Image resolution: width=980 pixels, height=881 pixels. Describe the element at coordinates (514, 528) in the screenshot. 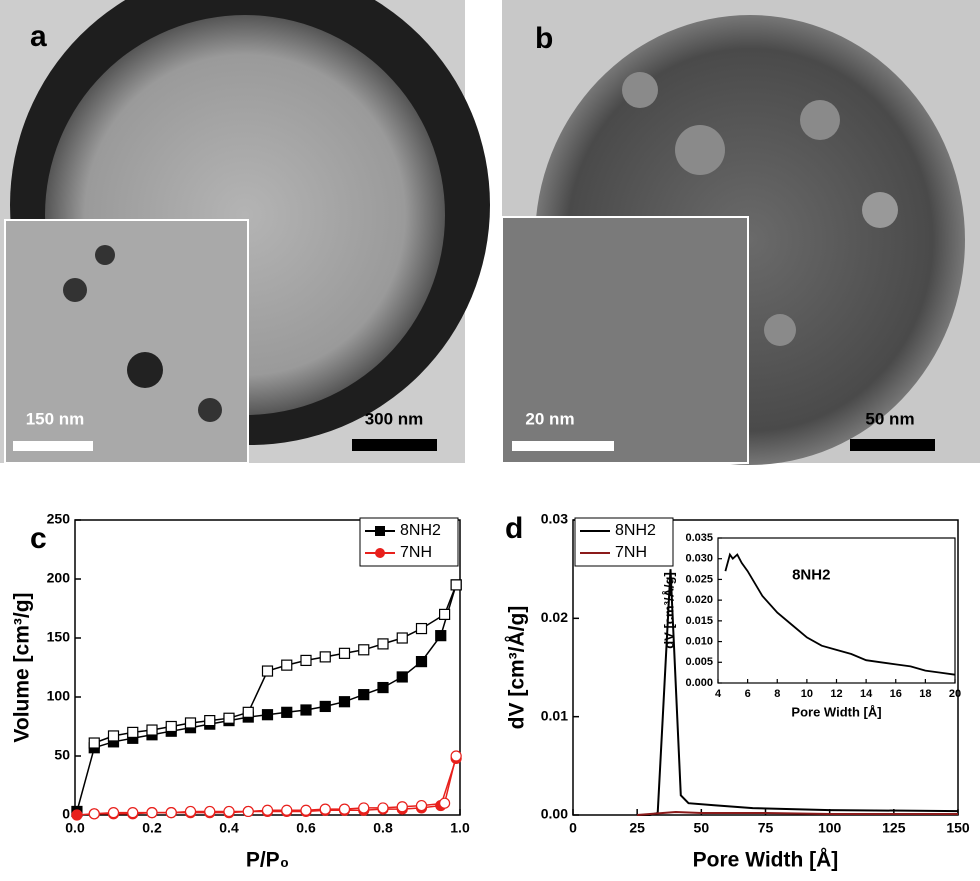

I see `panel-label: d` at that location.